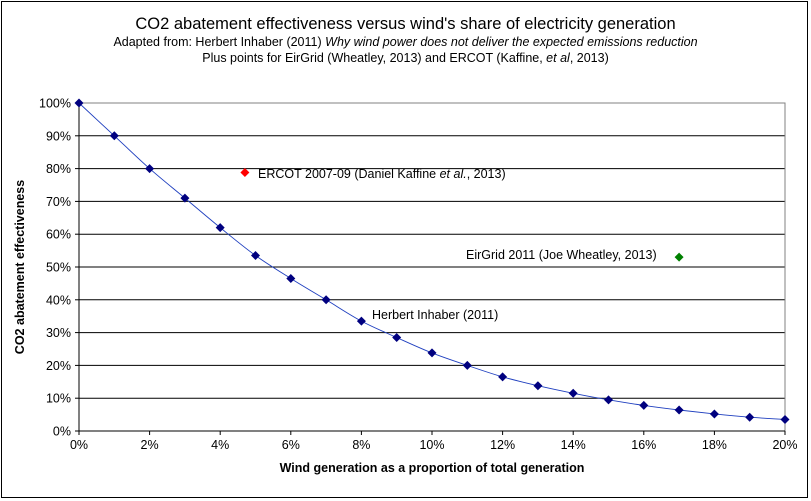  I want to click on label-eirgrid: EirGrid 2011 (Joe Wheatley, 2013), so click(561, 255).